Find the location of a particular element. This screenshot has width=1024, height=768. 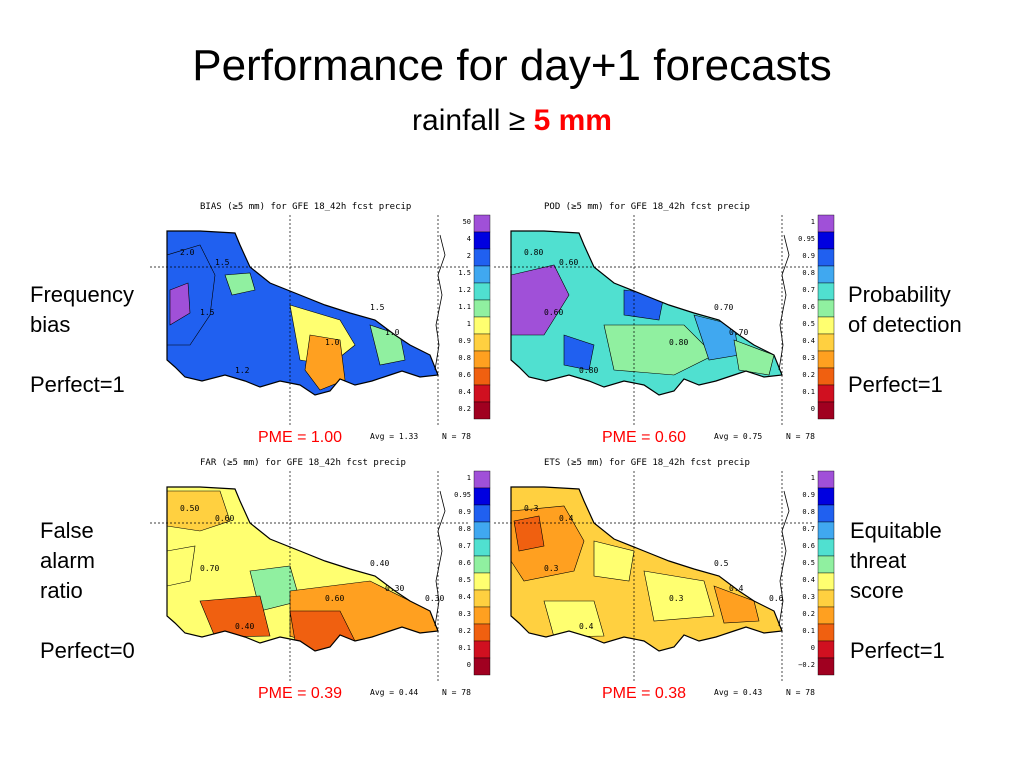

subtitle-prefix: rainfall ≥ is located at coordinates (473, 120).